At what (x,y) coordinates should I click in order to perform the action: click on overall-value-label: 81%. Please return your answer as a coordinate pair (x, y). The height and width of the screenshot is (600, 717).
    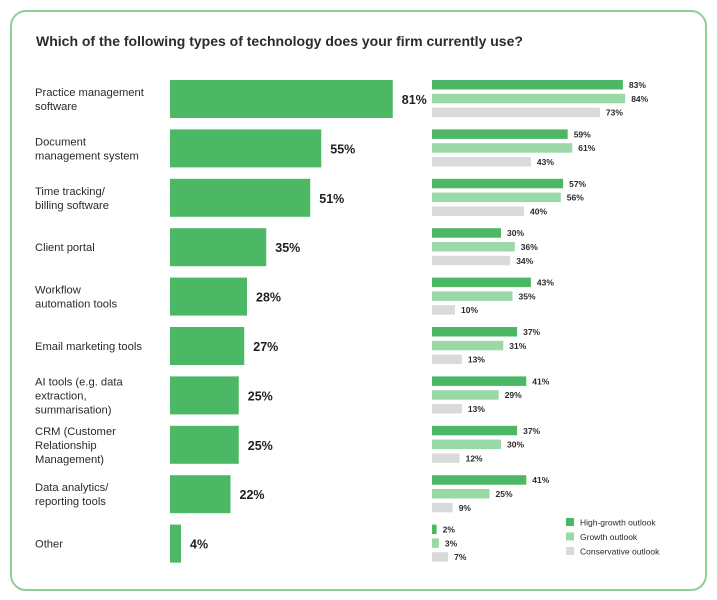
    Looking at the image, I should click on (414, 100).